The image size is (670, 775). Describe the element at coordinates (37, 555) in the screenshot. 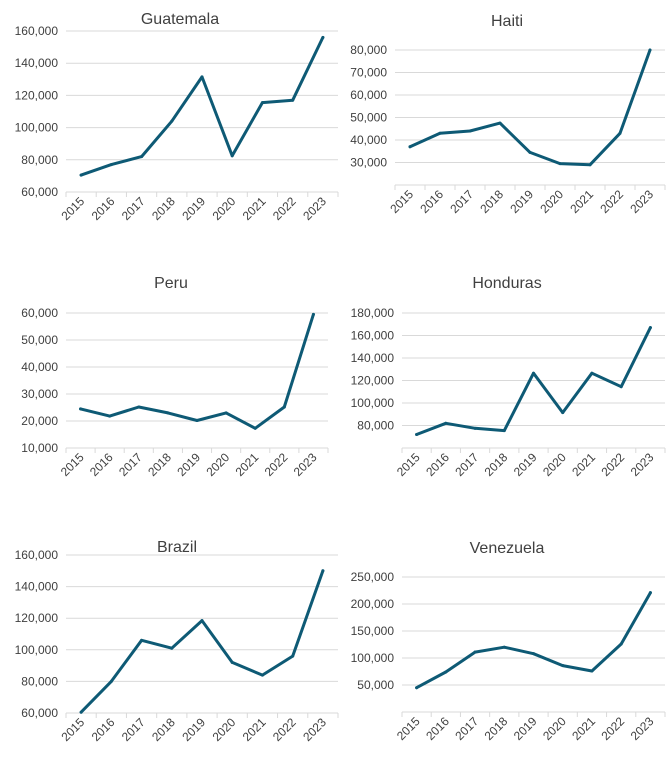

I see `y-tick-label: 160,000` at that location.